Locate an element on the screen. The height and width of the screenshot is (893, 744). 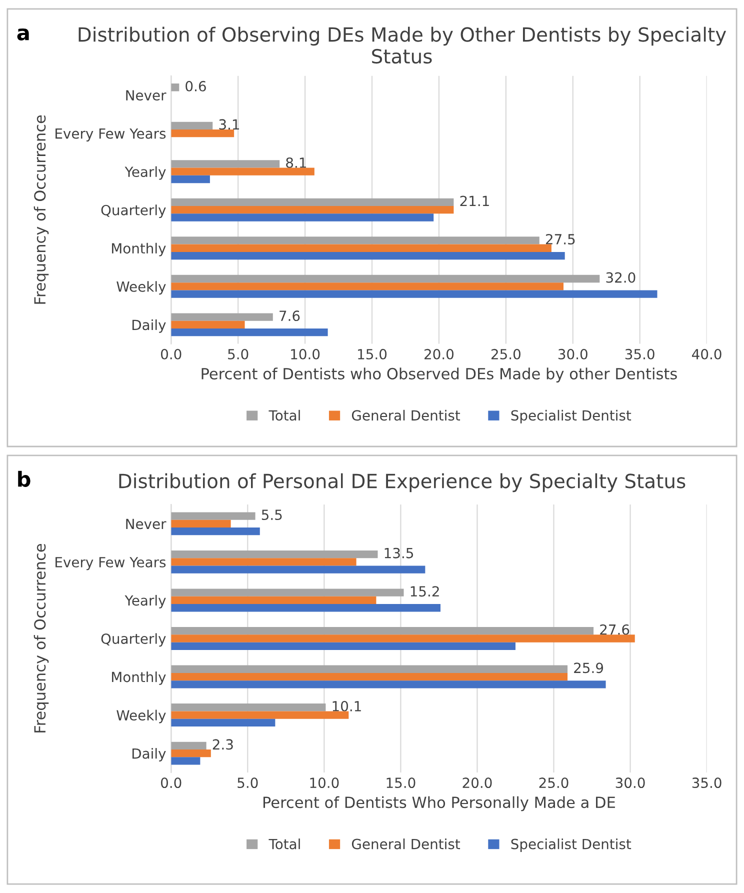
data-label: 7.6 is located at coordinates (290, 316).